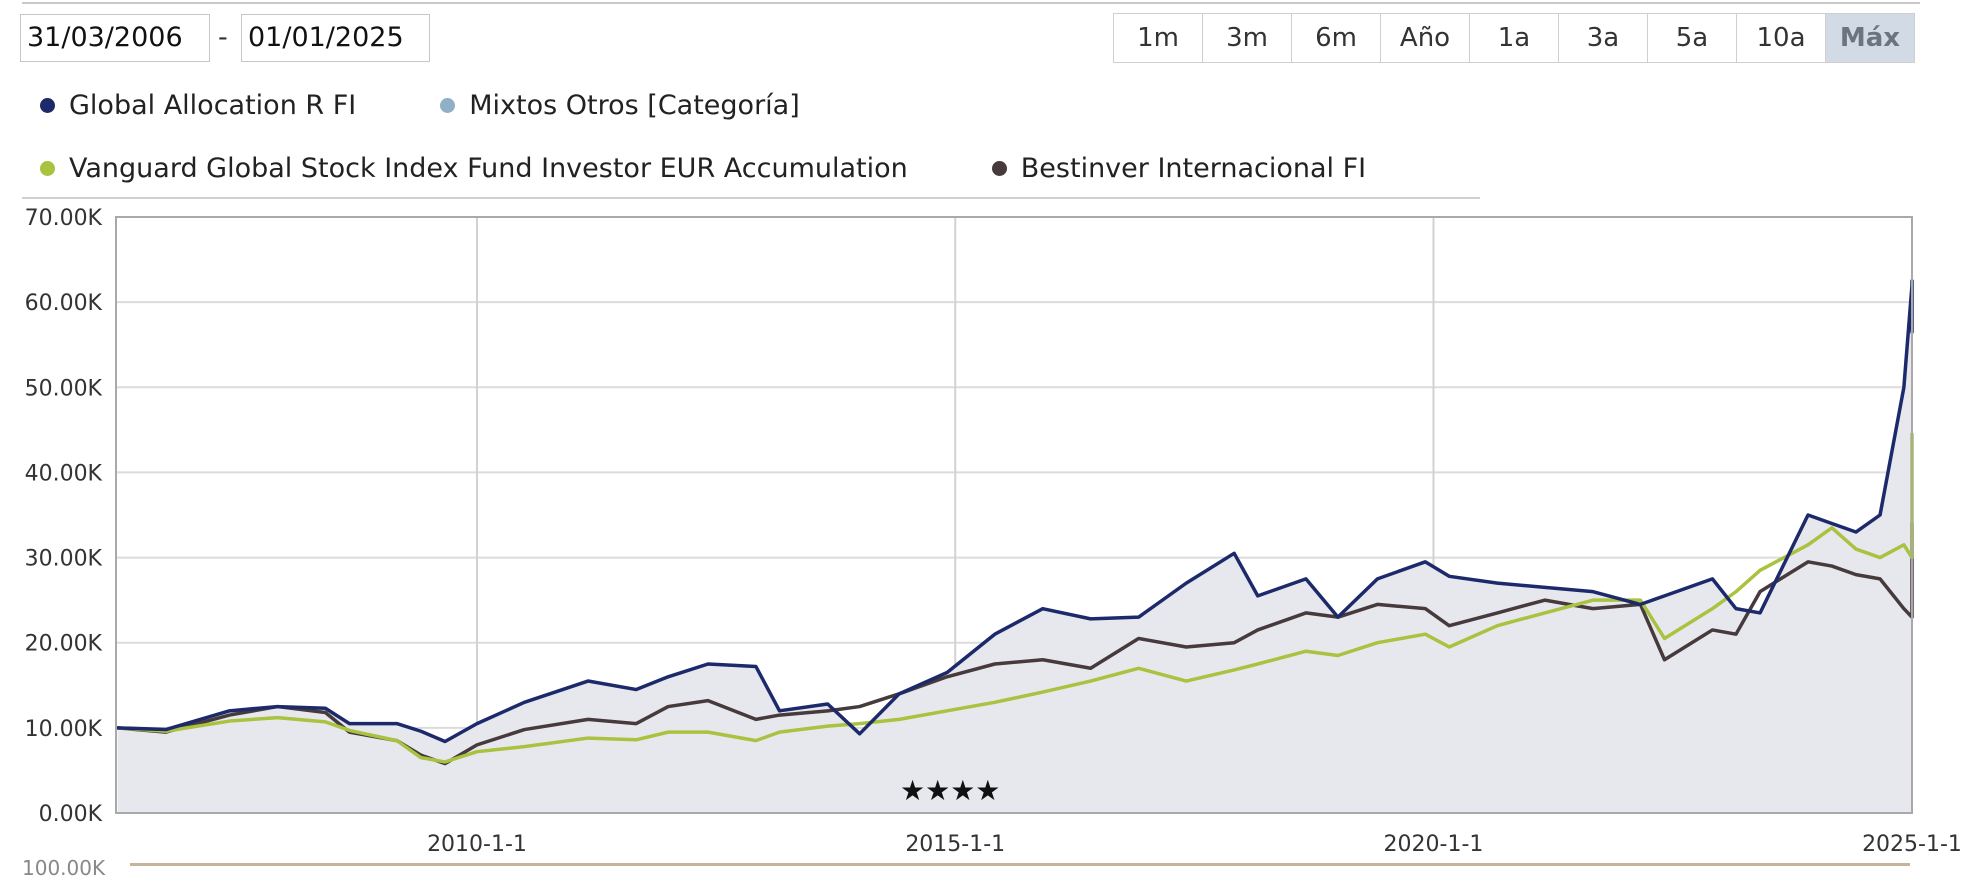 This screenshot has width=1978, height=880. I want to click on legend-label: Global Allocation R FI, so click(213, 105).